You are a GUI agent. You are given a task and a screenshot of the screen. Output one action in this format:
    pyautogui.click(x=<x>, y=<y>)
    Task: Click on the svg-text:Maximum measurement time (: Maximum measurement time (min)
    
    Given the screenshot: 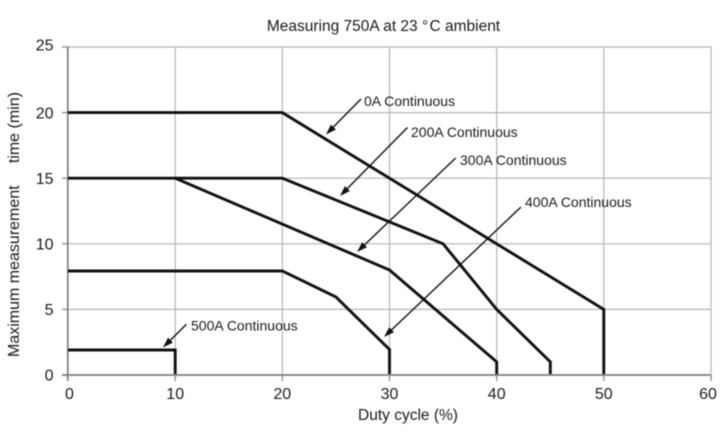 What is the action you would take?
    pyautogui.click(x=14, y=224)
    